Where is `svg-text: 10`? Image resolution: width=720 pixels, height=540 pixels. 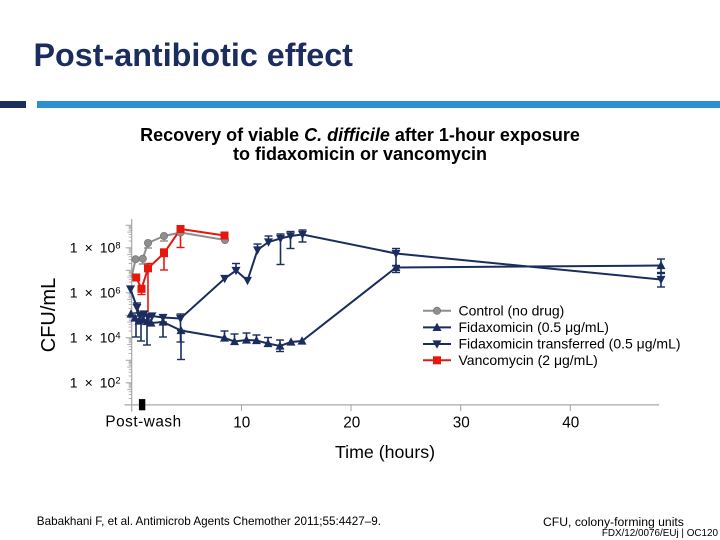
svg-text: 10 is located at coordinates (241, 422).